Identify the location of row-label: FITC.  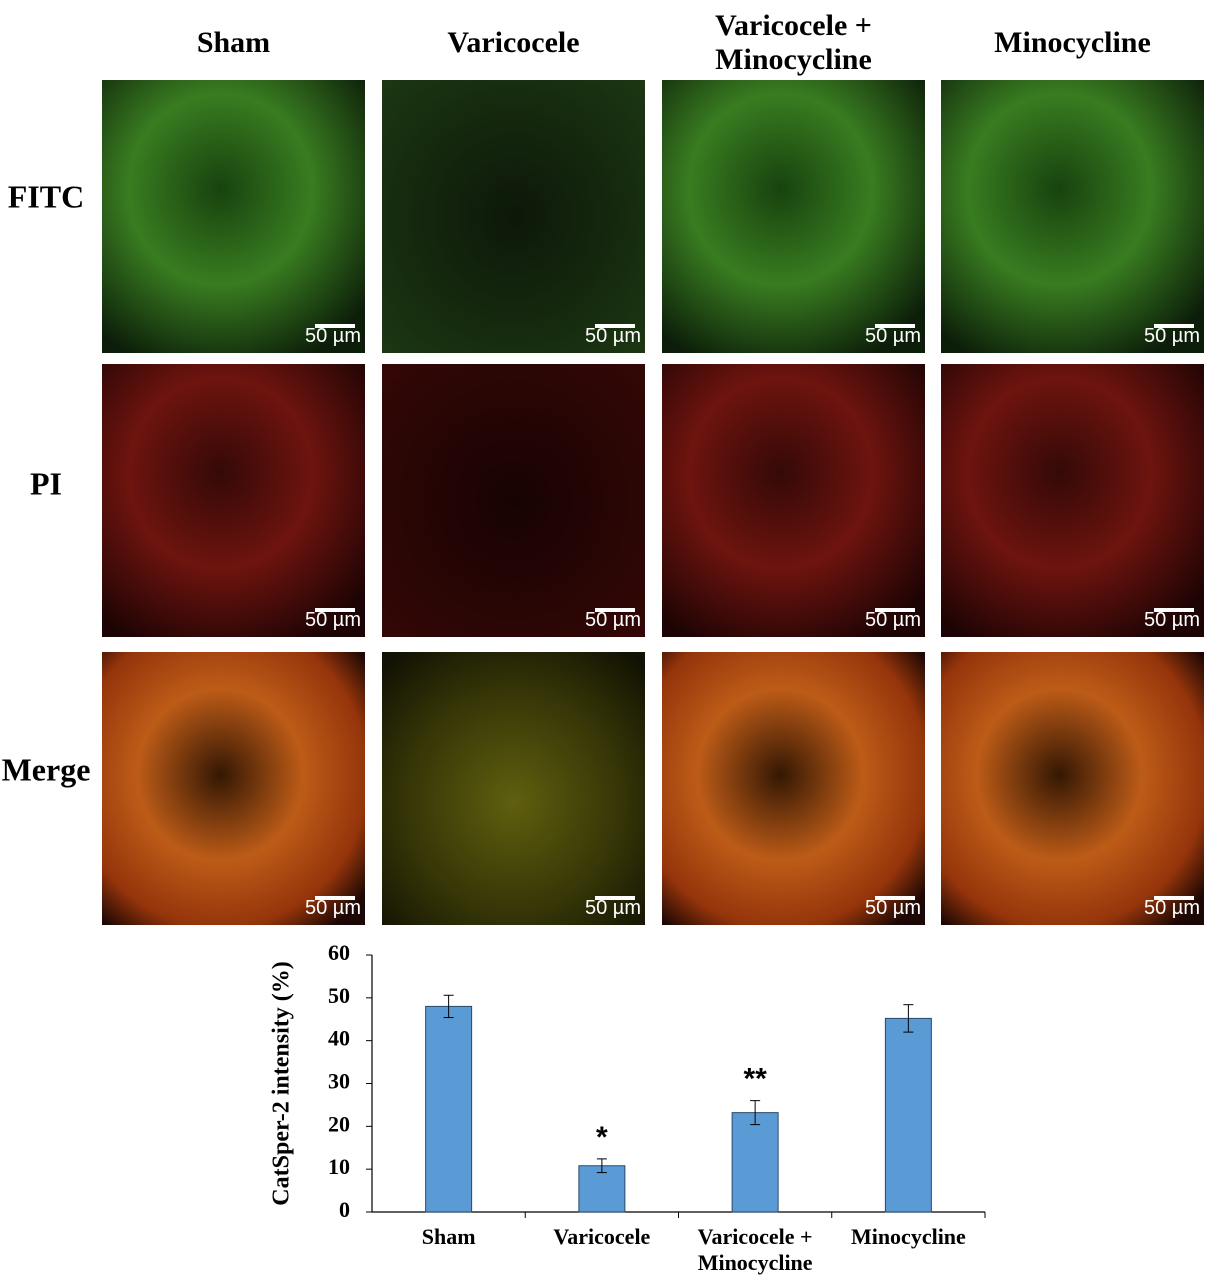
(46, 196).